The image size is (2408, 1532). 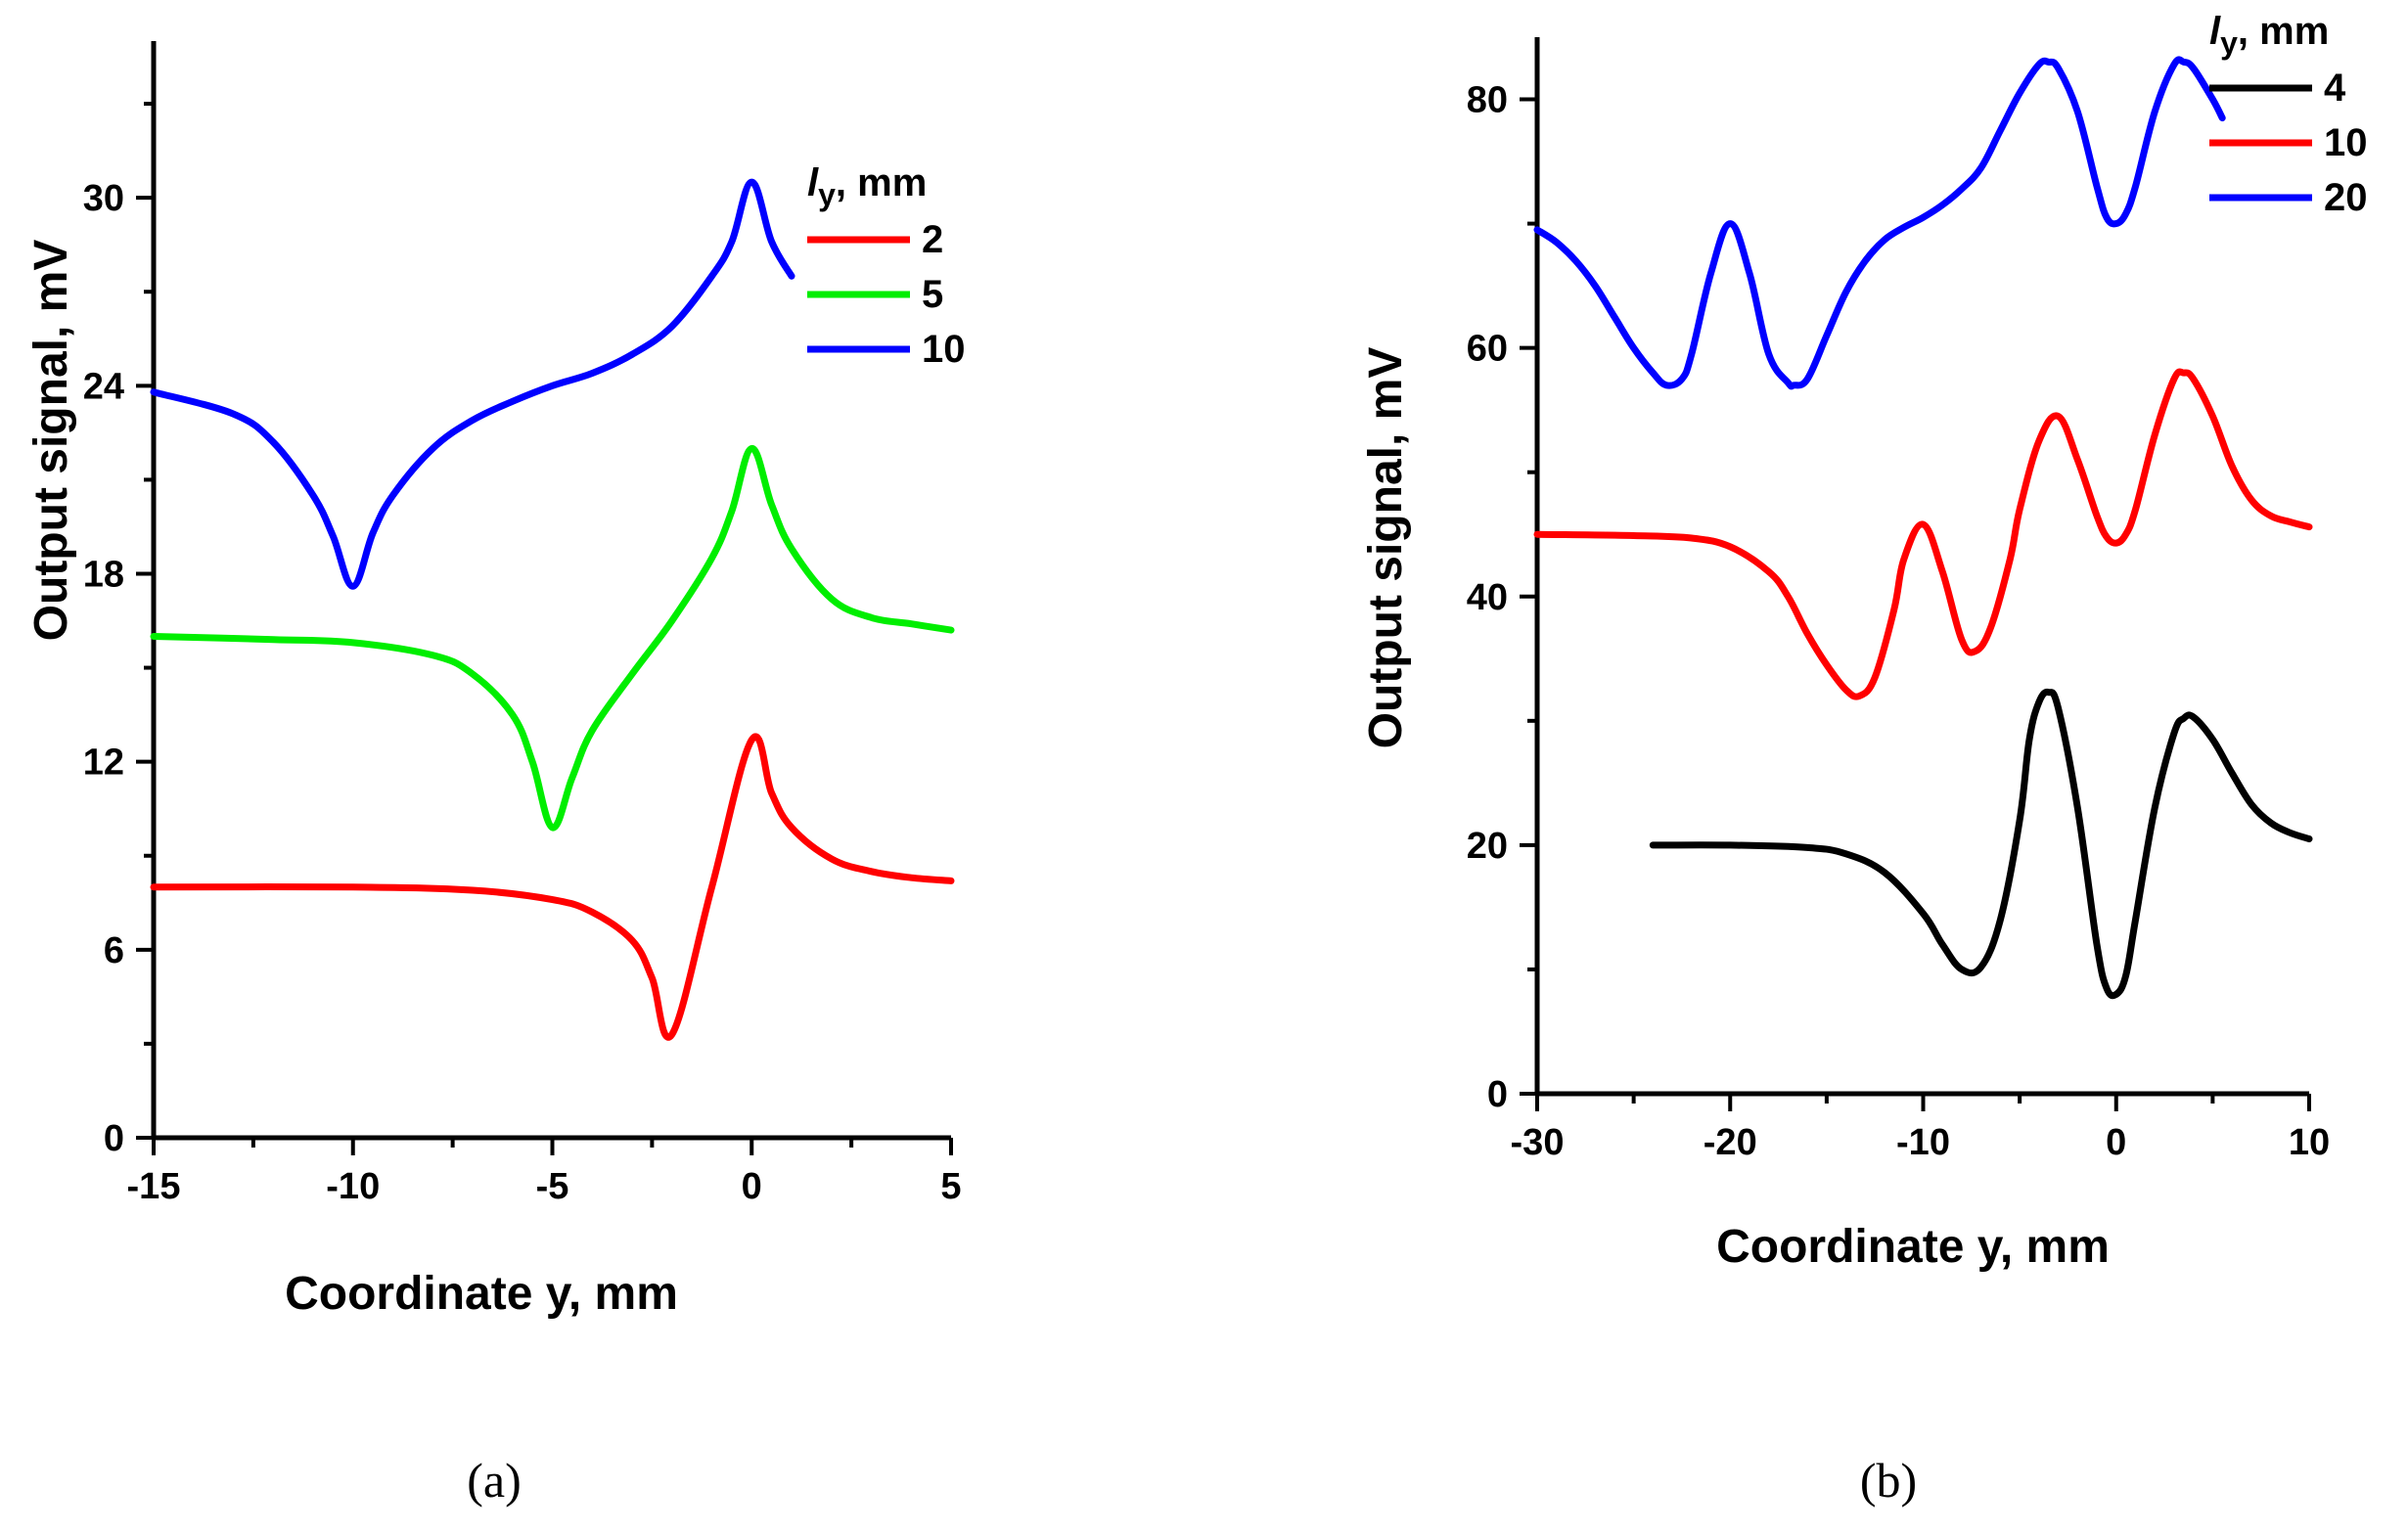 What do you see at coordinates (1487, 349) in the screenshot?
I see `panel-b-y-tick-label: 60` at bounding box center [1487, 349].